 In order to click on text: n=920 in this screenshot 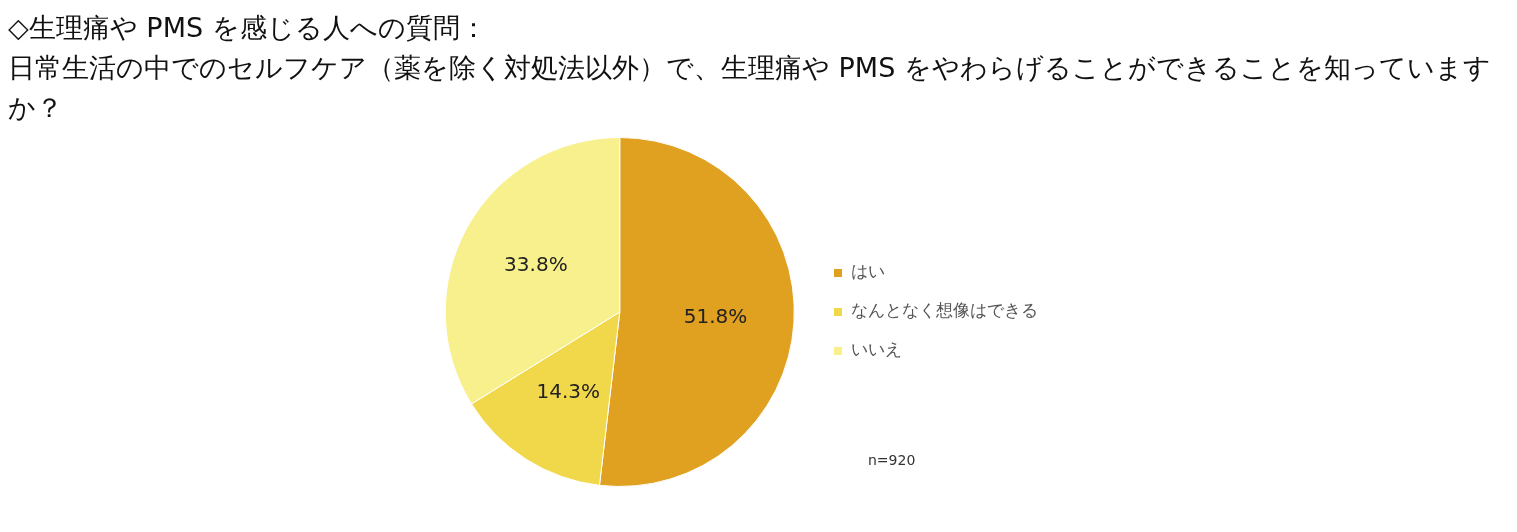, I will do `click(892, 460)`.